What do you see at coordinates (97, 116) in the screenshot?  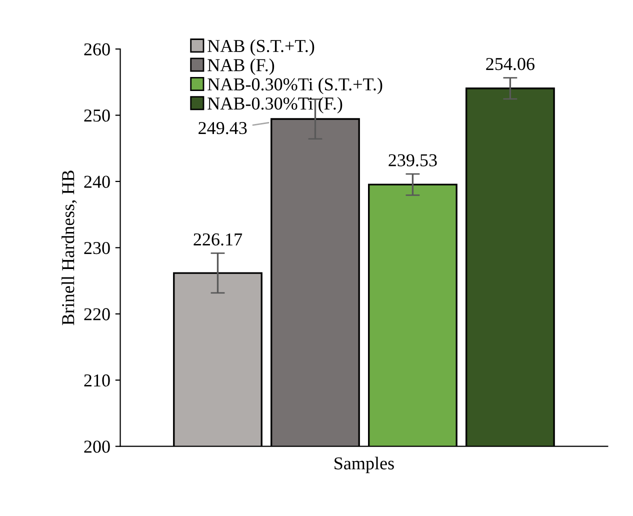 I see `y-tick-label: 250` at bounding box center [97, 116].